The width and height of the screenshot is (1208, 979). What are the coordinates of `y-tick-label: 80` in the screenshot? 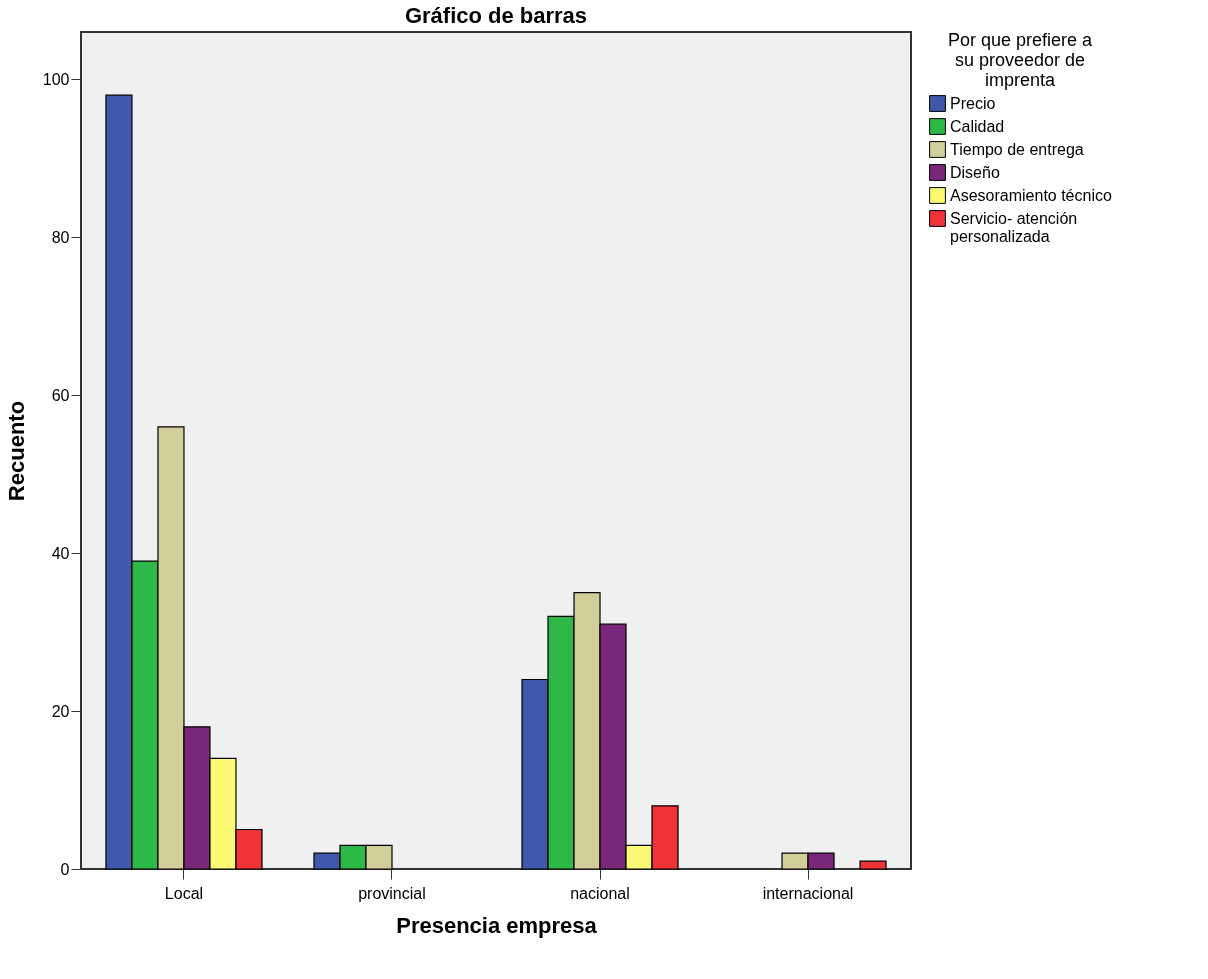 It's located at (60, 237).